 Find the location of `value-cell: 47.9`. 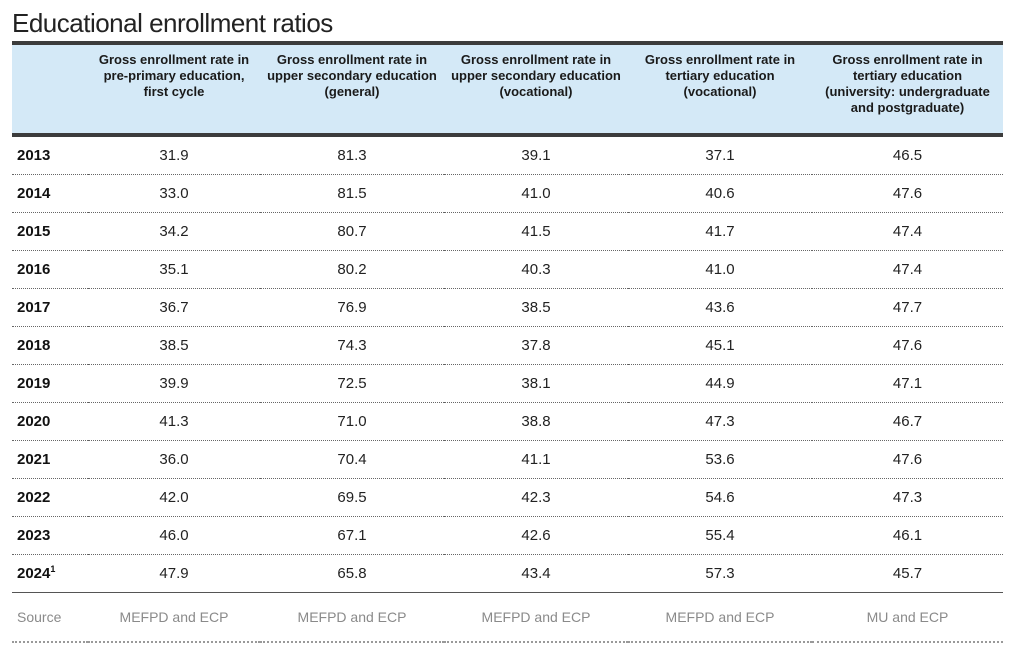

value-cell: 47.9 is located at coordinates (174, 573).